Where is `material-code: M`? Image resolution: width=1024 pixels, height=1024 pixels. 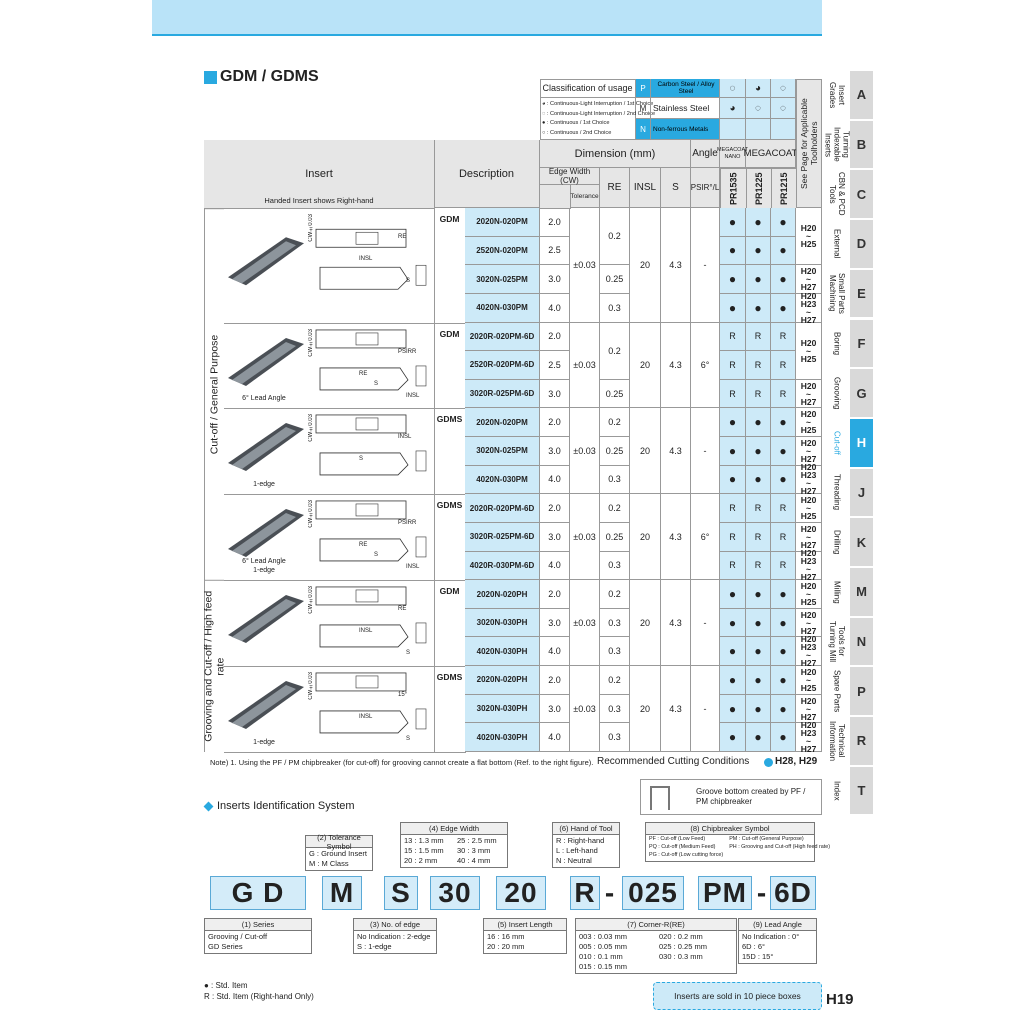 material-code: M is located at coordinates (643, 108).